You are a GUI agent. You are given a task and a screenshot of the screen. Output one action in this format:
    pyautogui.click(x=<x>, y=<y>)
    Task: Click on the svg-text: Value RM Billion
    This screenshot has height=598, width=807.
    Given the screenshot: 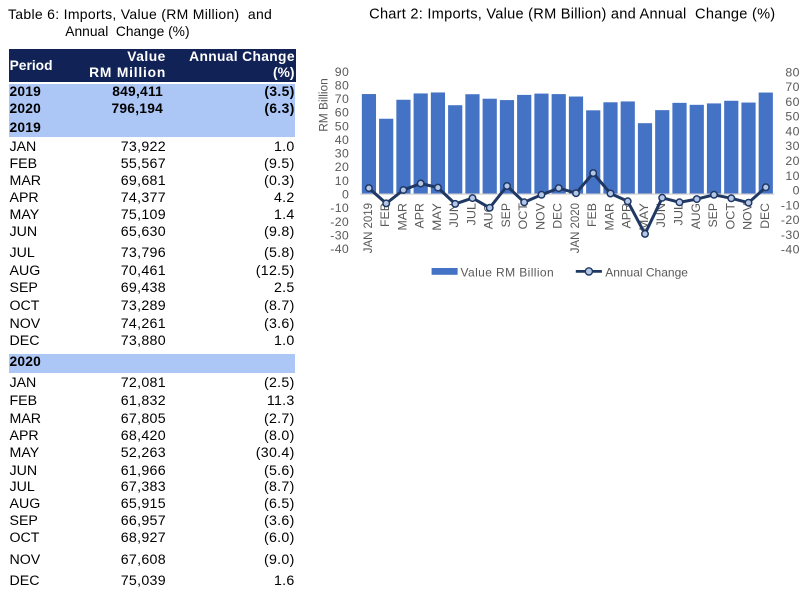 What is the action you would take?
    pyautogui.click(x=508, y=272)
    